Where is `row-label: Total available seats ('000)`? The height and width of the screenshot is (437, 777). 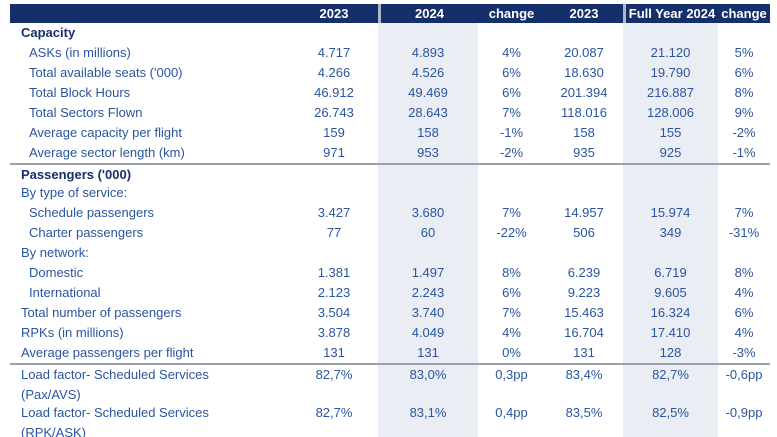
row-label: Total available seats ('000) is located at coordinates (106, 72).